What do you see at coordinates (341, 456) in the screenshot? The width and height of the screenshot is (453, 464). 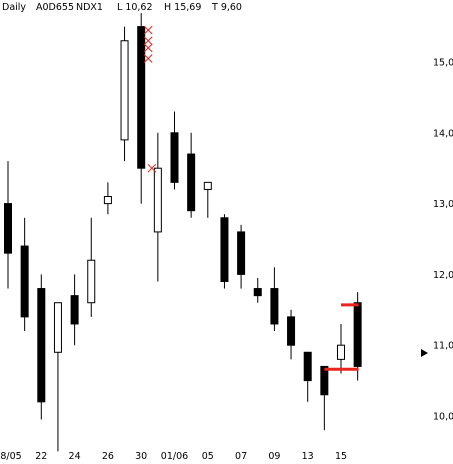 I see `x-tick-label: 15` at bounding box center [341, 456].